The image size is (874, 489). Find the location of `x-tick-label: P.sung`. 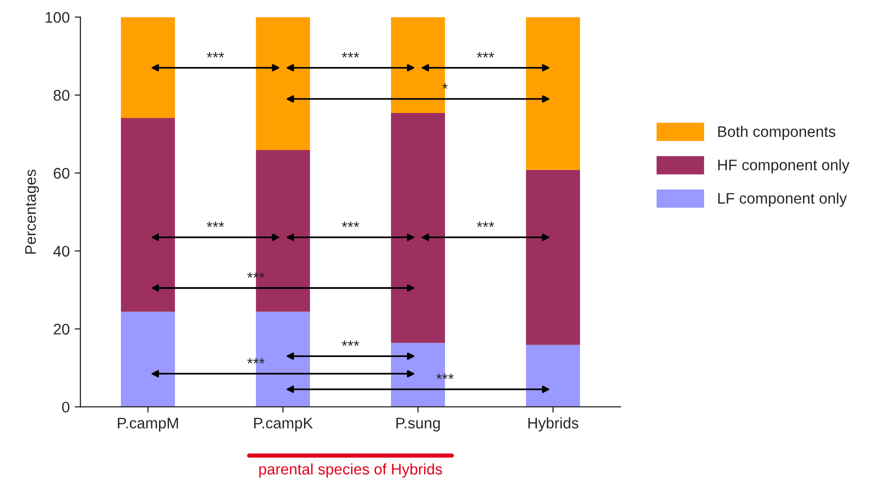

x-tick-label: P.sung is located at coordinates (418, 425).